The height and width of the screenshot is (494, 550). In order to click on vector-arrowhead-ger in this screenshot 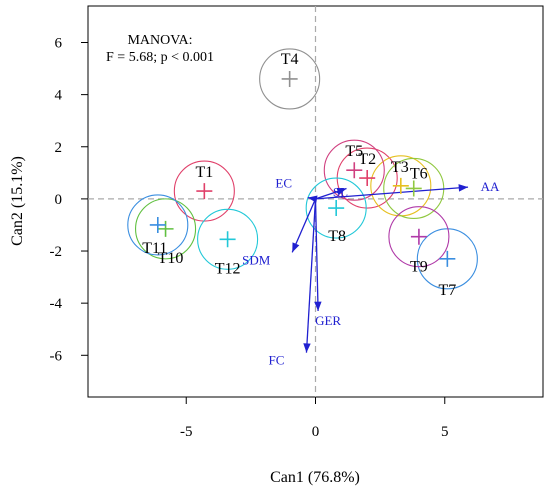, I will do `click(318, 306)`.